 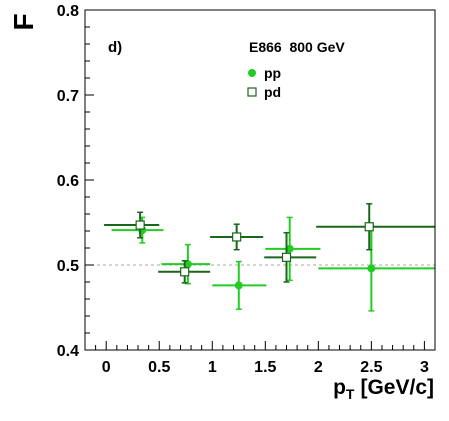 I want to click on x-tick-label: 1.5, so click(x=265, y=367).